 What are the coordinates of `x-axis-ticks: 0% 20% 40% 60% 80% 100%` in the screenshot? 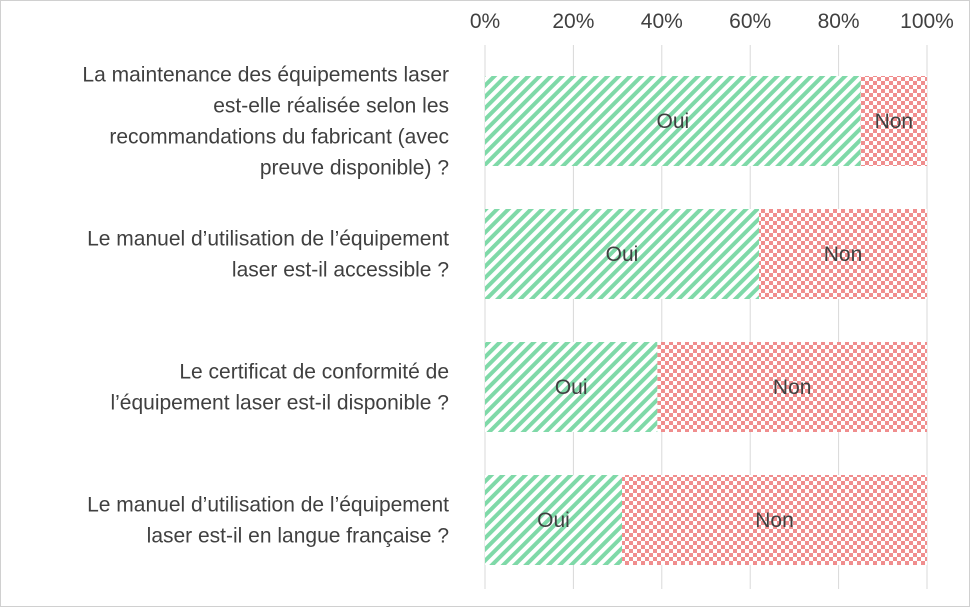 It's located at (712, 21).